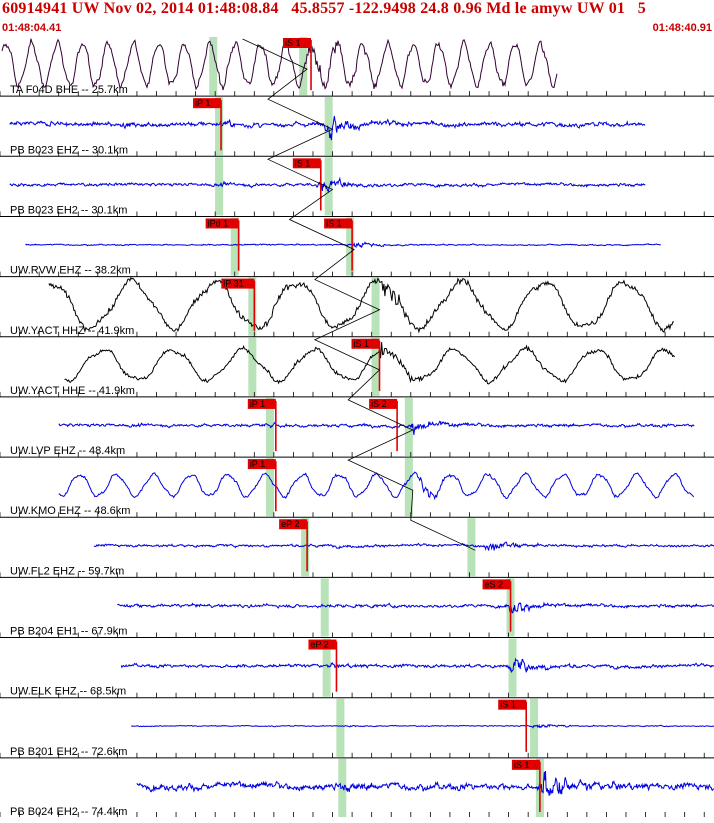  I want to click on pick-label: iS 2, so click(379, 404).